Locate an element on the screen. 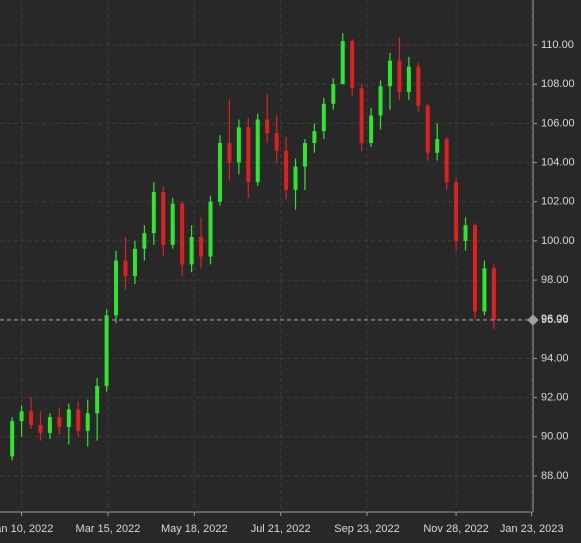  y-tick-label: 92.00 is located at coordinates (555, 398).